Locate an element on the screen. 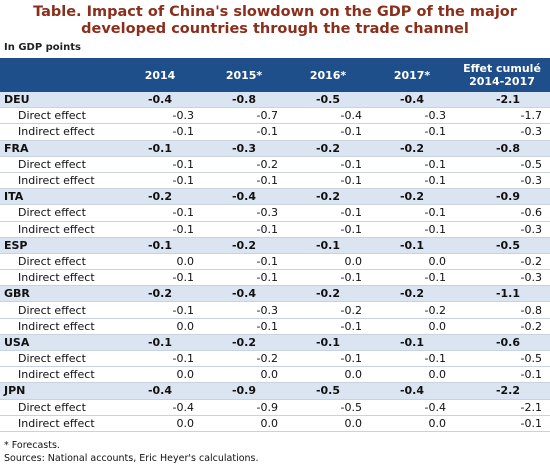  effect-row: Indirect effect 0.0 -0.1 -0.1 0.0 -0.2 is located at coordinates (275, 326).